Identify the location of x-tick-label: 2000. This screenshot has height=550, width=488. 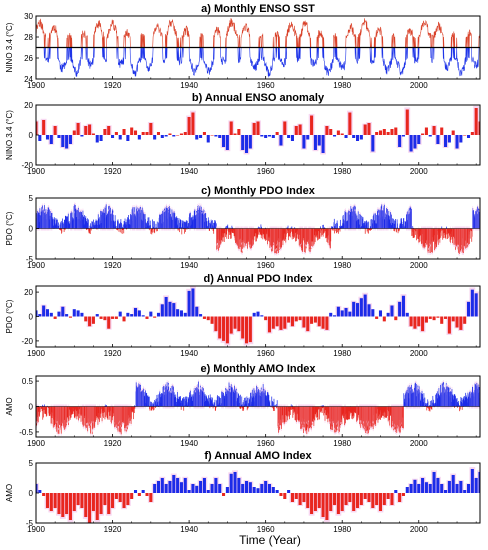
(419, 265).